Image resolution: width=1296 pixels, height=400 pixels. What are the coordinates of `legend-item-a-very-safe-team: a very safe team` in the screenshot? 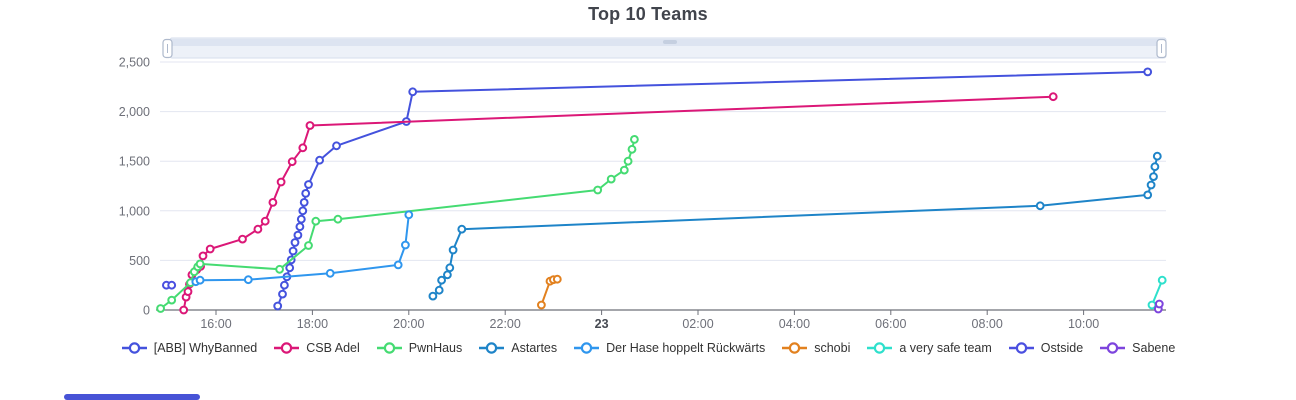 It's located at (929, 348).